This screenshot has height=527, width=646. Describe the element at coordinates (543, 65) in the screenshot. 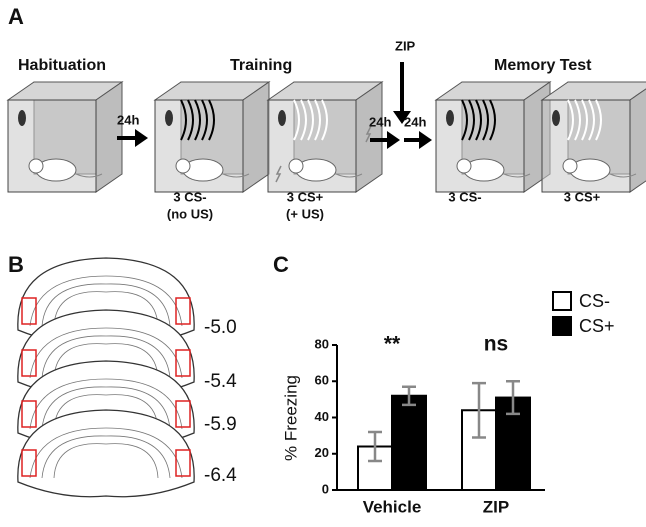

I see `stage-title: Memory Test` at that location.